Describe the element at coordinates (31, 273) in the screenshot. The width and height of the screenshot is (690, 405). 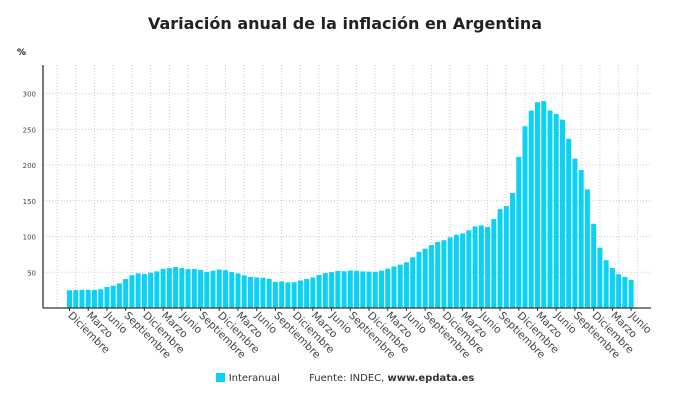
I see `y-tick-label: 50` at that location.